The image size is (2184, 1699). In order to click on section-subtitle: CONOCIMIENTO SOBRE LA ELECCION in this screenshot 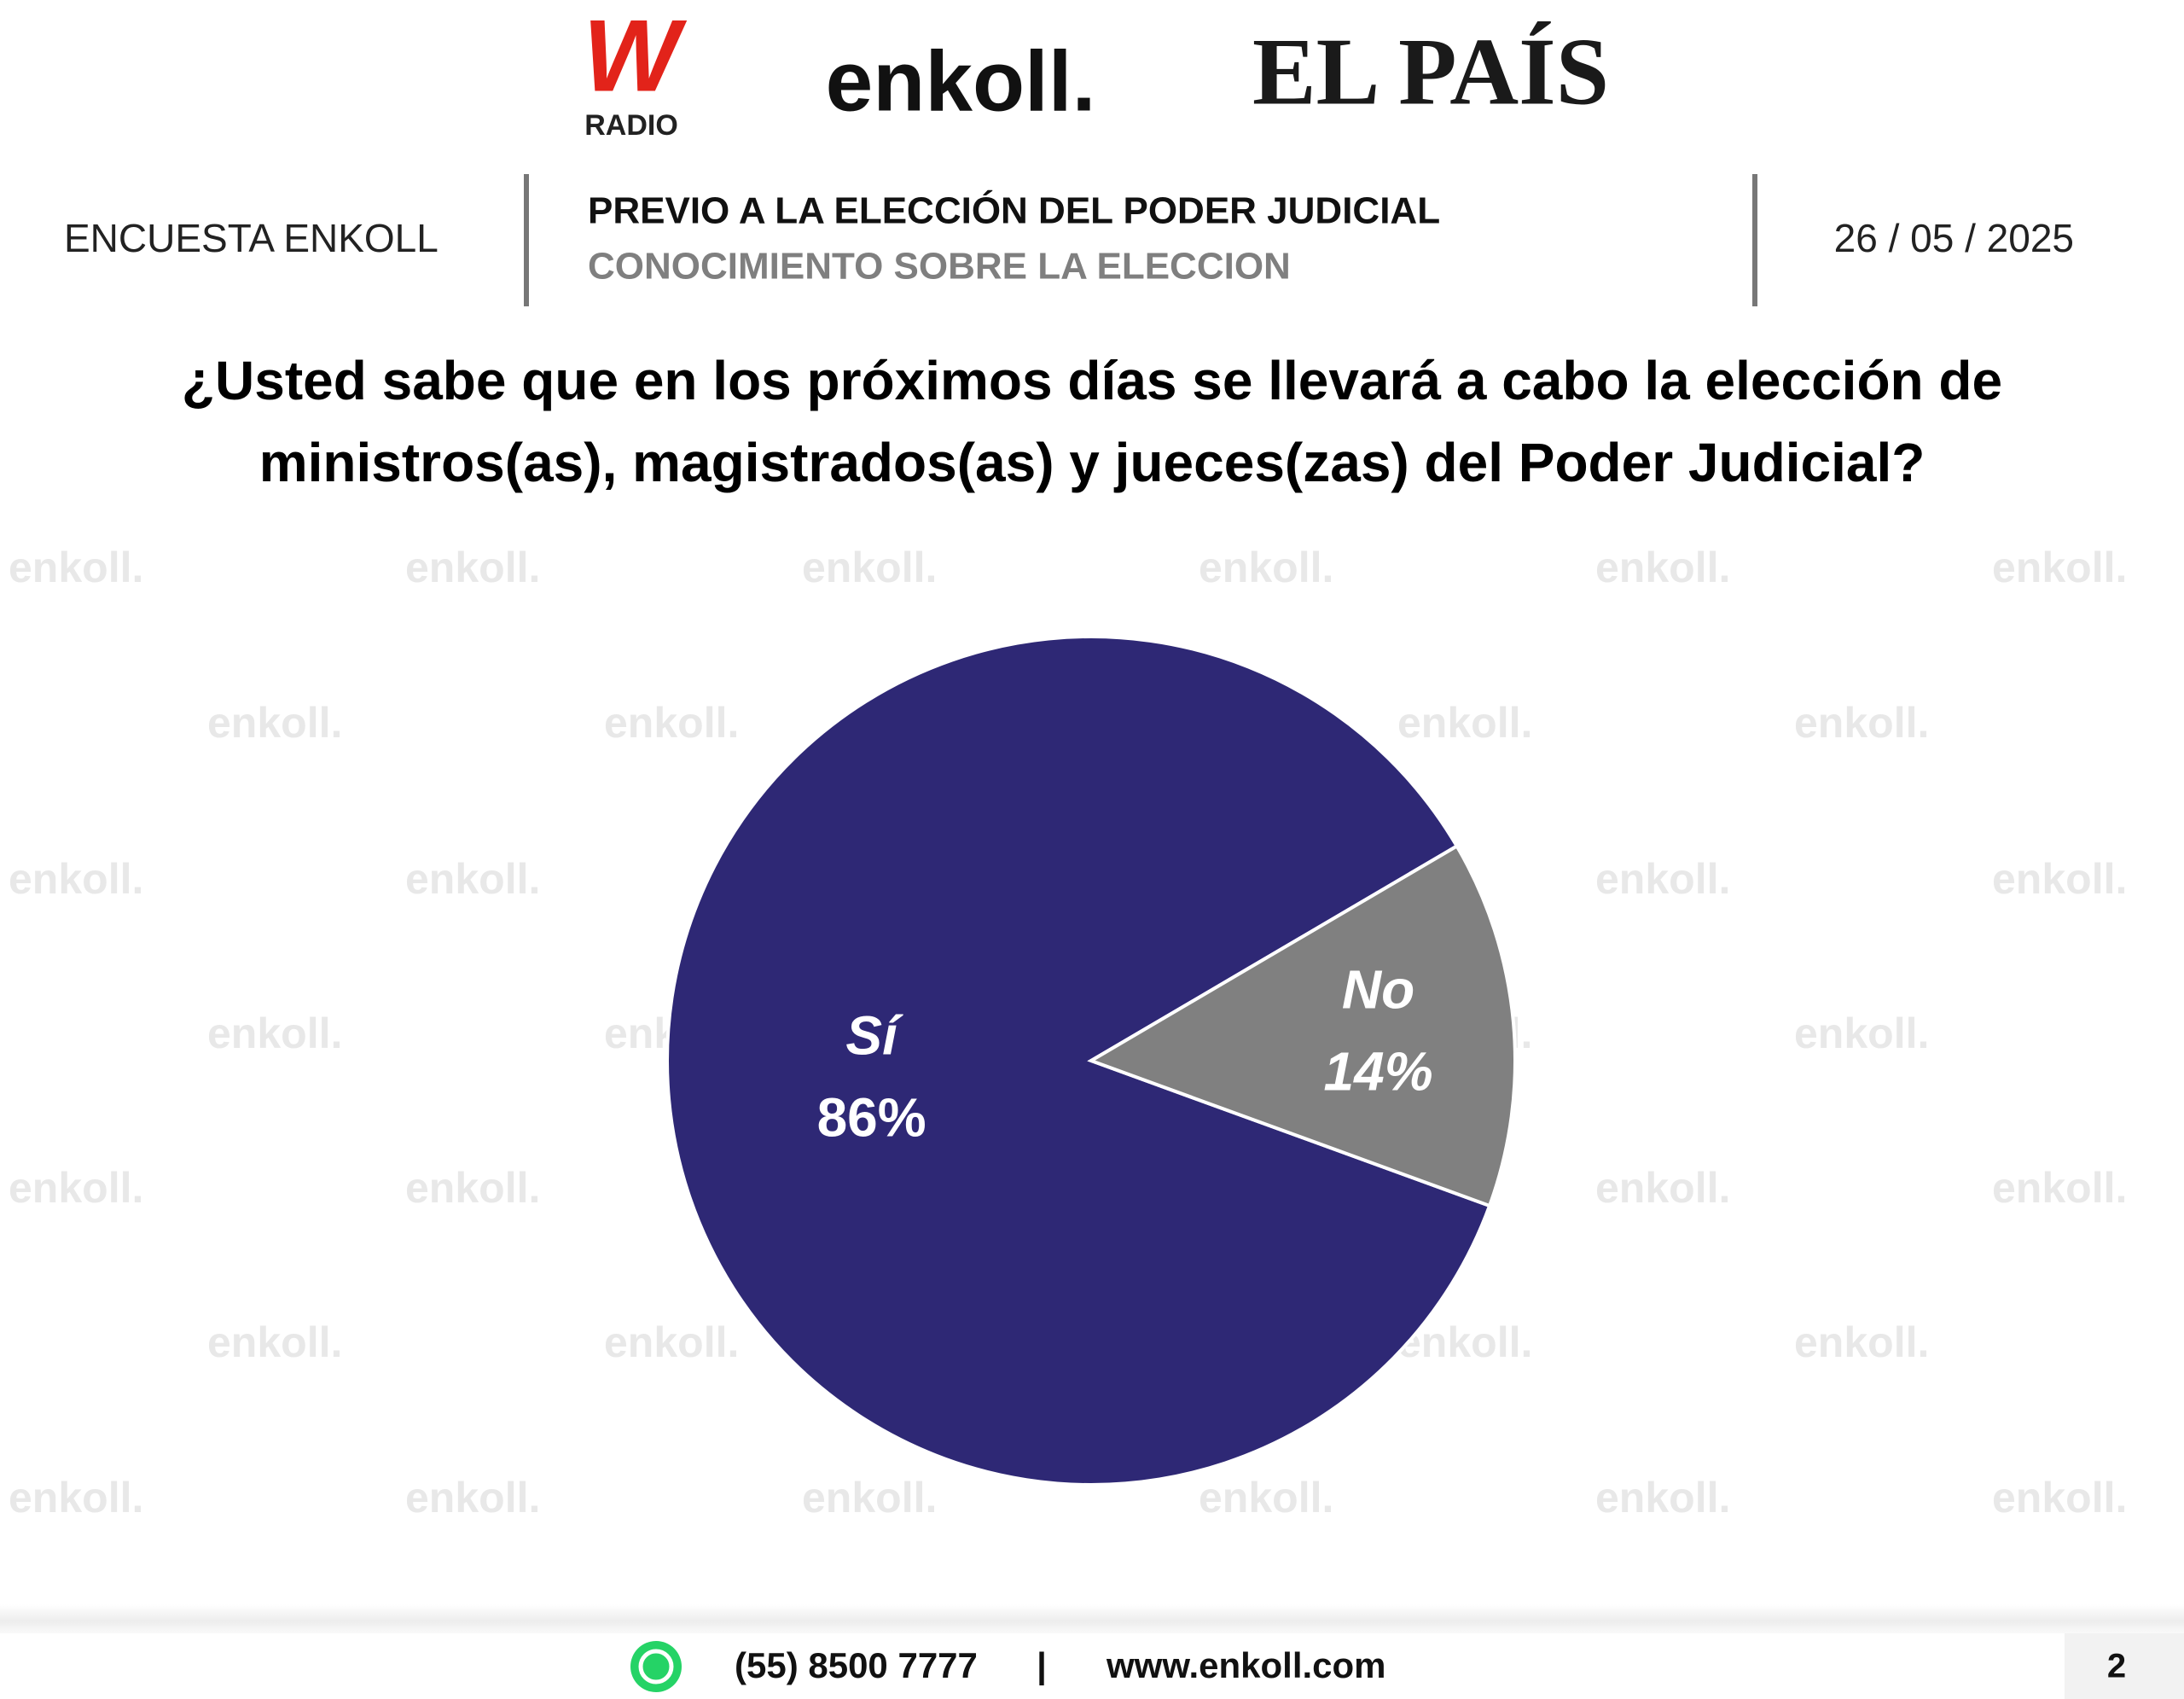, I will do `click(940, 267)`.